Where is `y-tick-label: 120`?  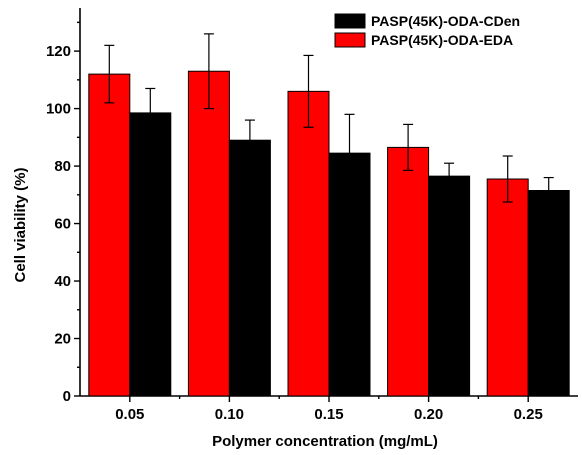
y-tick-label: 120 is located at coordinates (58, 51).